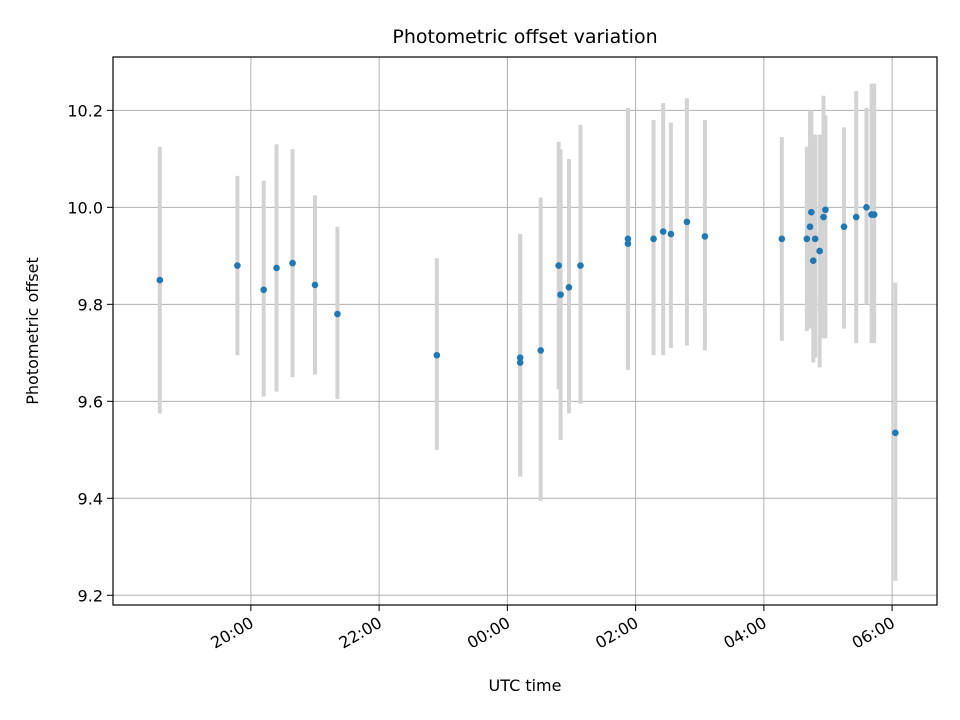 This screenshot has height=720, width=960. What do you see at coordinates (90, 595) in the screenshot?
I see `y-tick-label: 9.2` at bounding box center [90, 595].